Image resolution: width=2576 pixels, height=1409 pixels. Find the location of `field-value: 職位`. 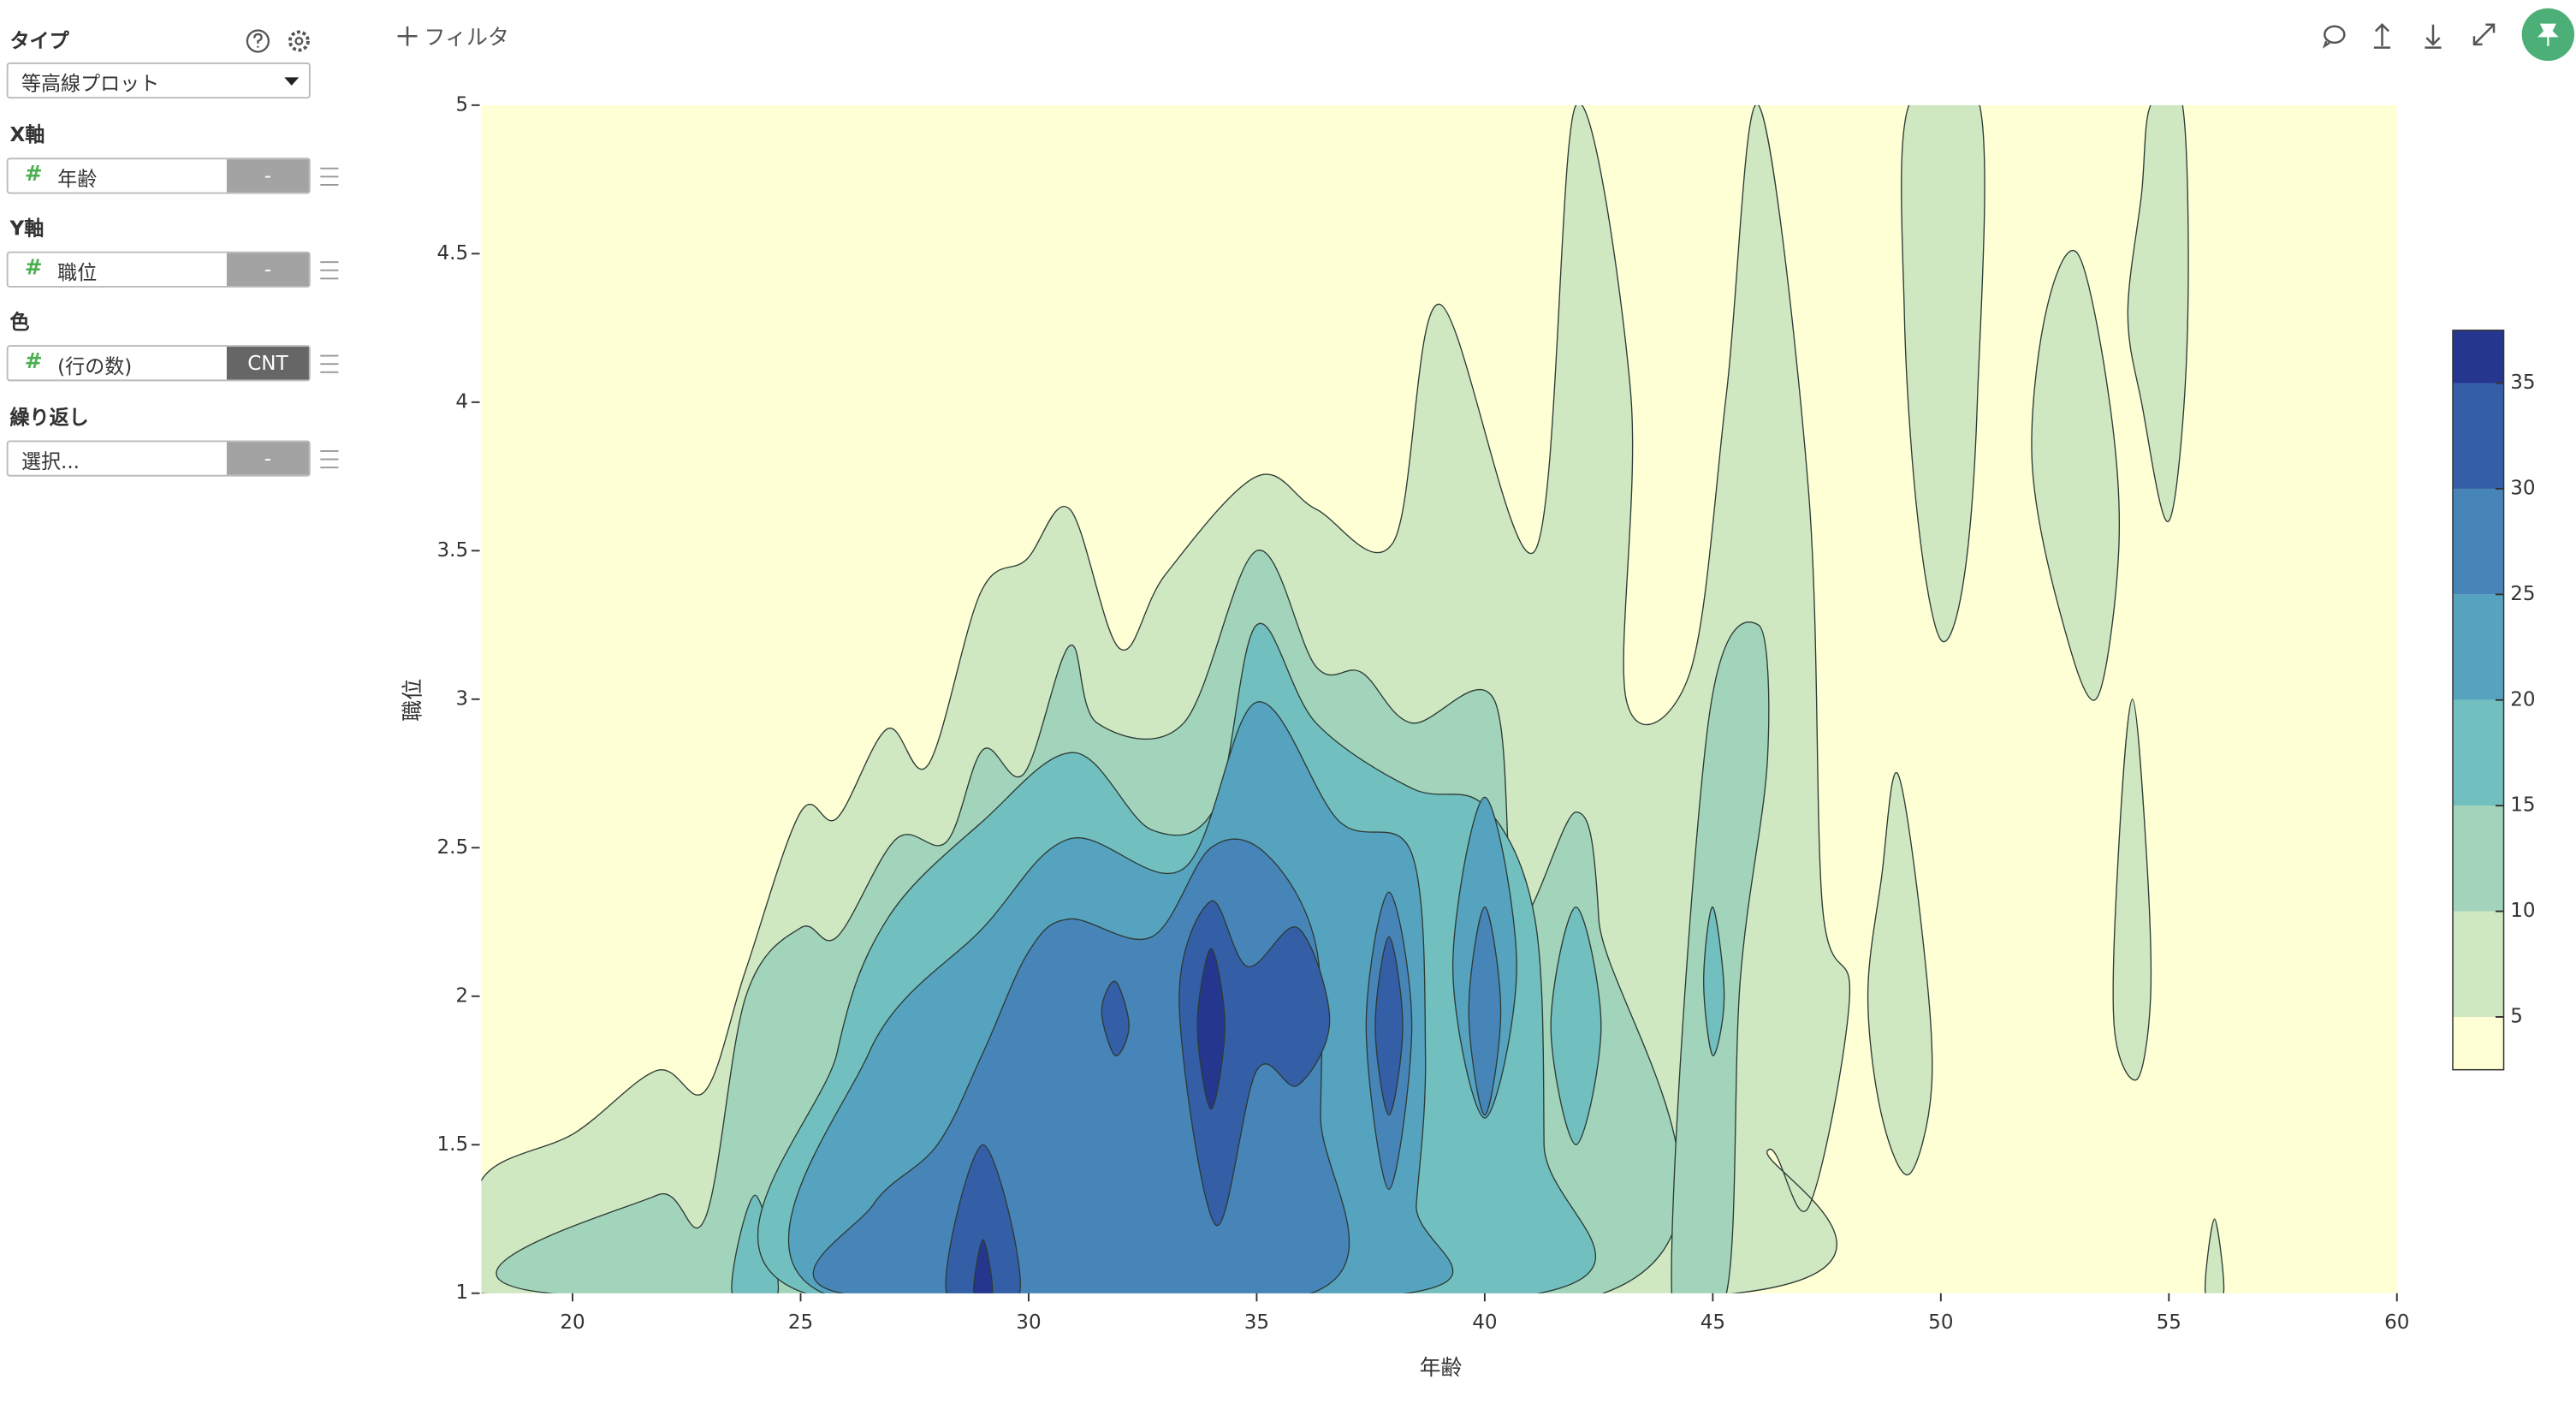

field-value: 職位 is located at coordinates (77, 273).